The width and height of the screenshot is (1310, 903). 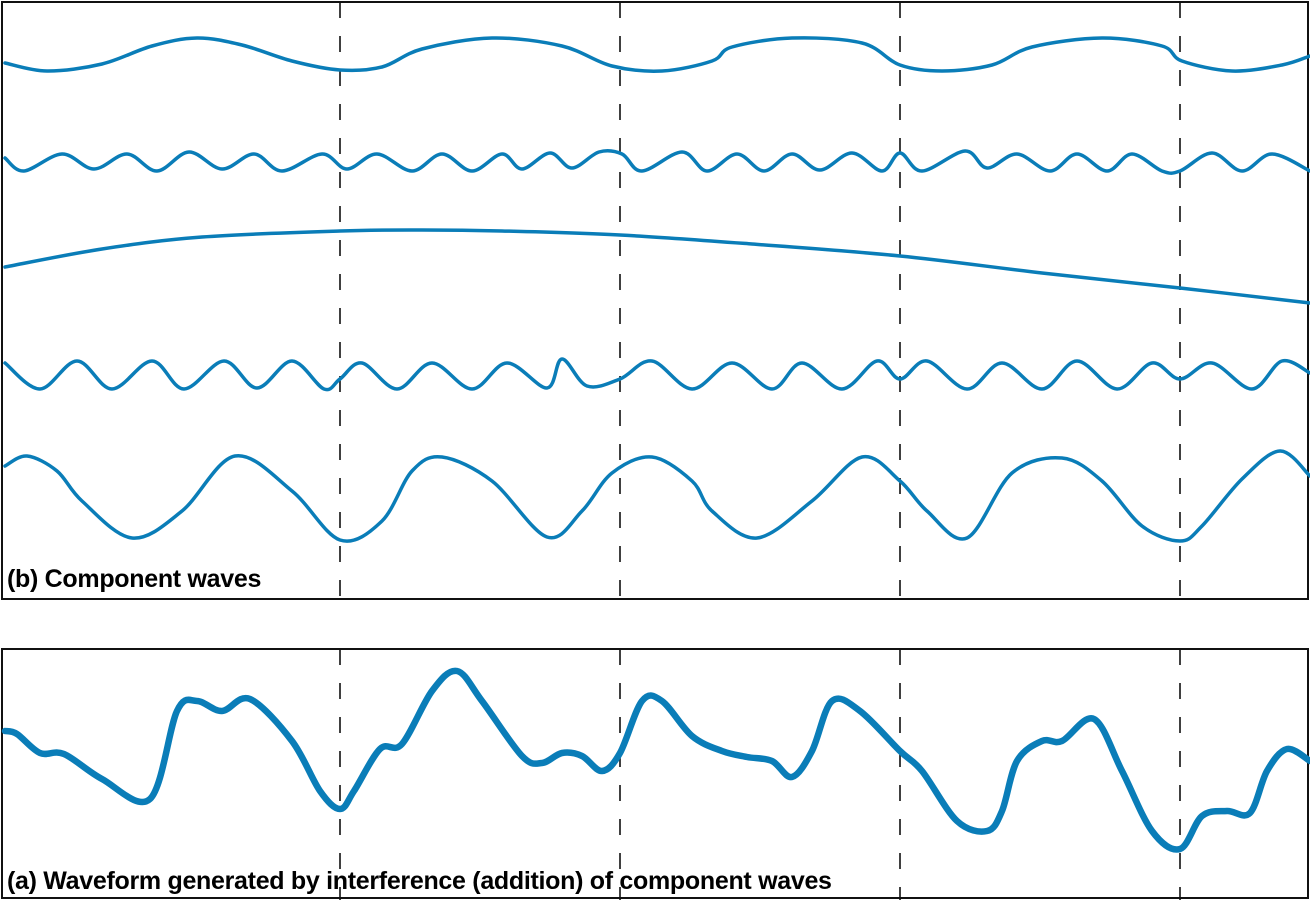 What do you see at coordinates (656, 162) in the screenshot?
I see `wave-2-fast` at bounding box center [656, 162].